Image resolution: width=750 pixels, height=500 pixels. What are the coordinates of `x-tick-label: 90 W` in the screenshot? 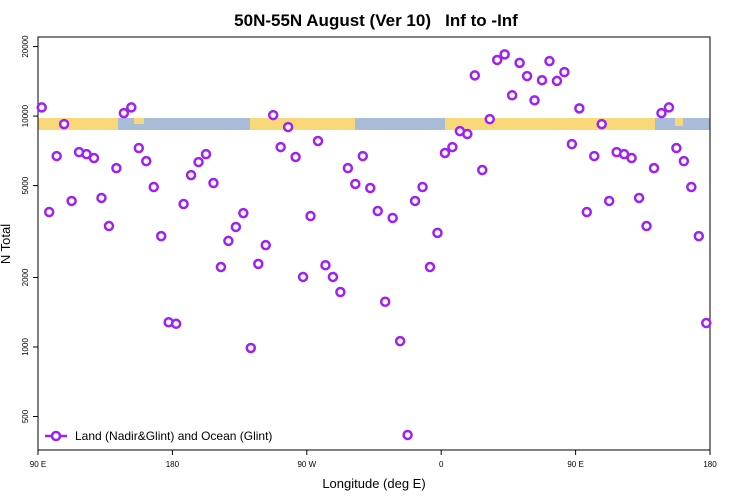 It's located at (306, 464).